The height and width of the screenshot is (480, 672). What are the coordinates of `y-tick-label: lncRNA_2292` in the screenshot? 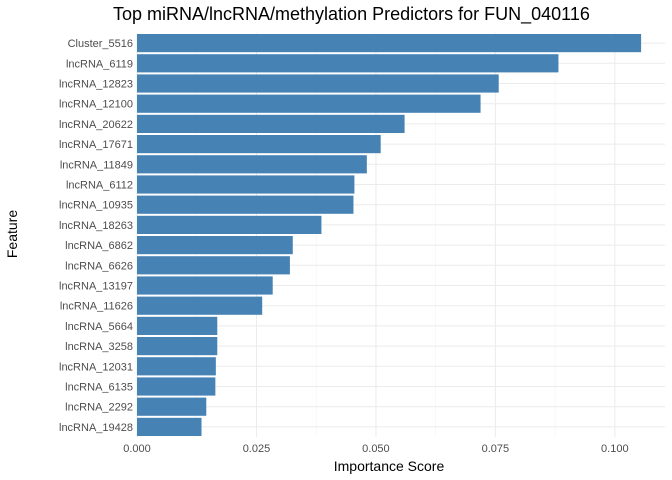 It's located at (99, 408).